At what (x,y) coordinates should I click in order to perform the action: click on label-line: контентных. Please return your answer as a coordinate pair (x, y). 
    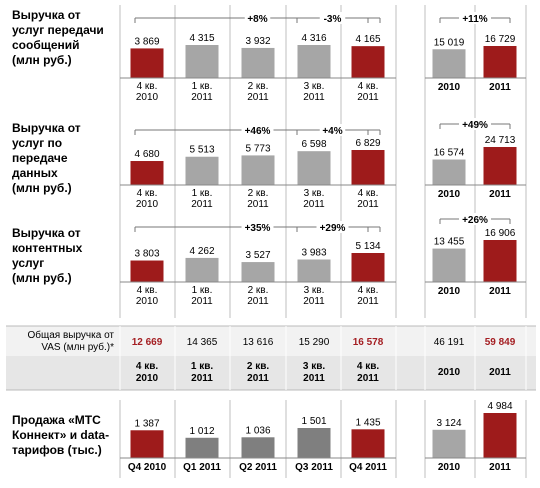
    Looking at the image, I should click on (47, 248).